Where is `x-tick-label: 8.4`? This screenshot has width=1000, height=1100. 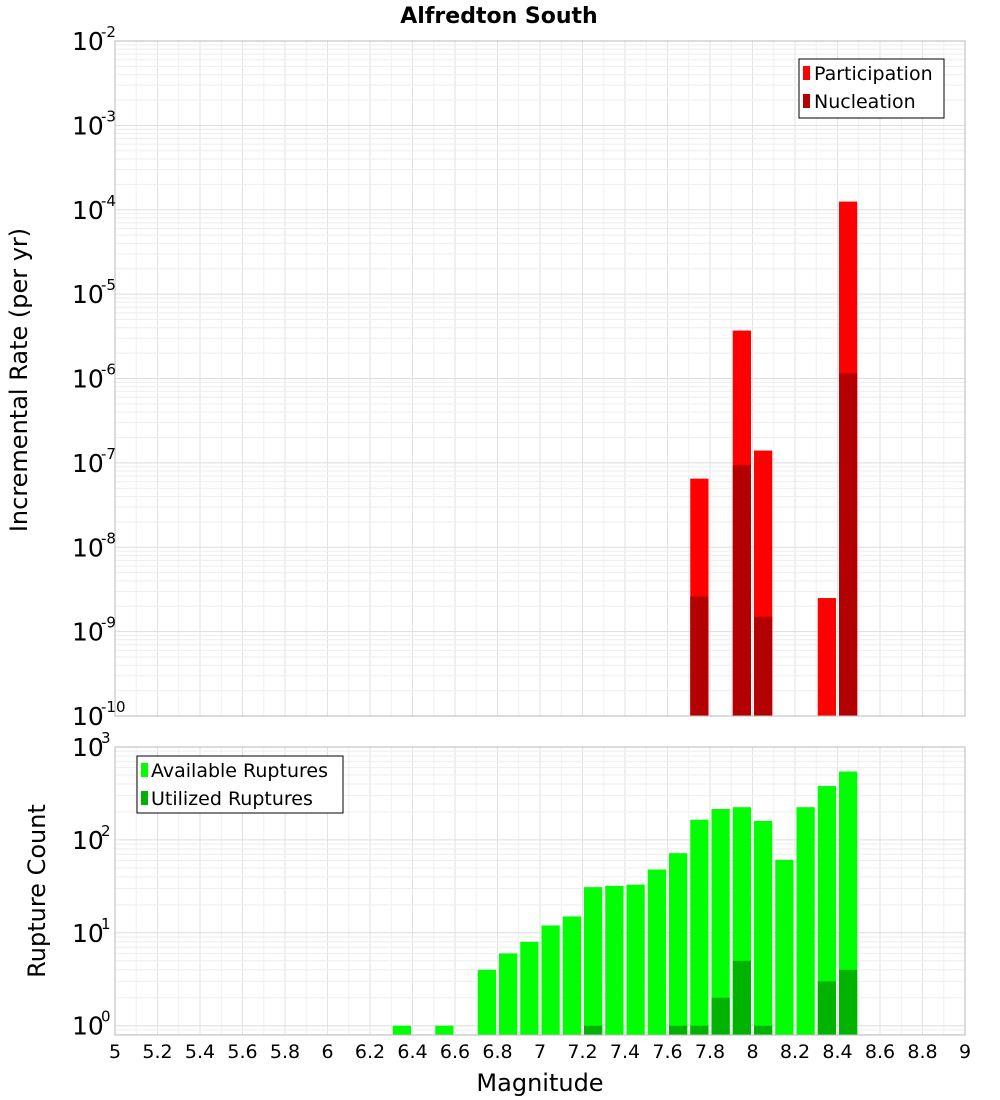
x-tick-label: 8.4 is located at coordinates (837, 1052).